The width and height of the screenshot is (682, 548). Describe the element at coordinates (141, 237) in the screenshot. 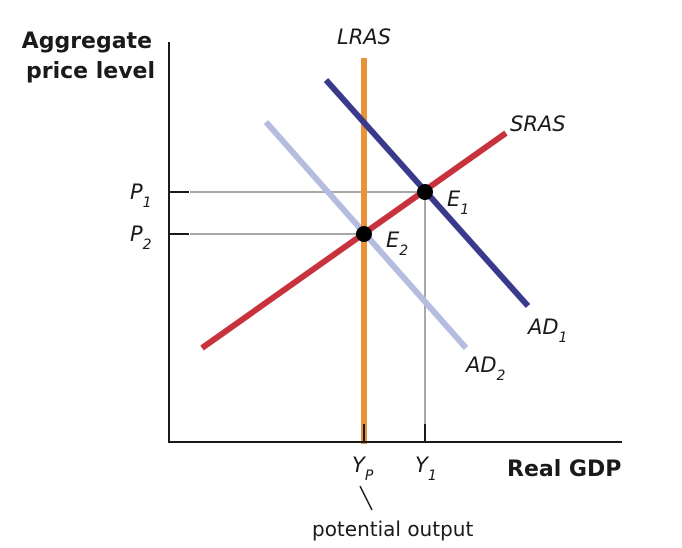

I see `p2-label: P2` at that location.